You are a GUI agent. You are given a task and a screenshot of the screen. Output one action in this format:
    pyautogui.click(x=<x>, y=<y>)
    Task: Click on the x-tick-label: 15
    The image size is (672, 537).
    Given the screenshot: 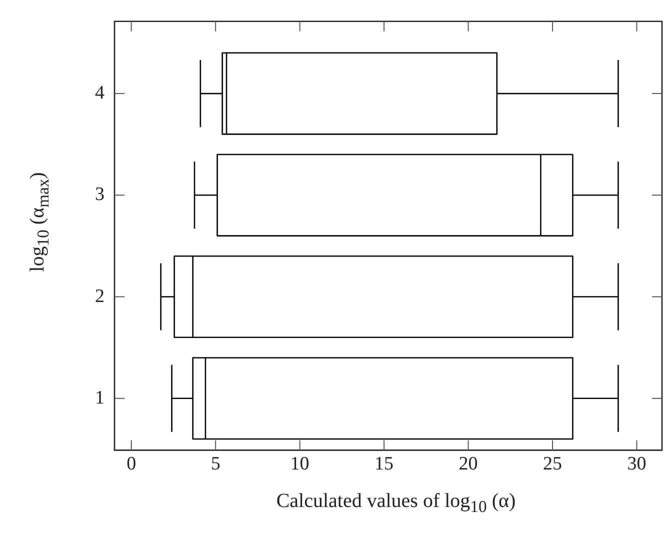 What is the action you would take?
    pyautogui.click(x=384, y=464)
    